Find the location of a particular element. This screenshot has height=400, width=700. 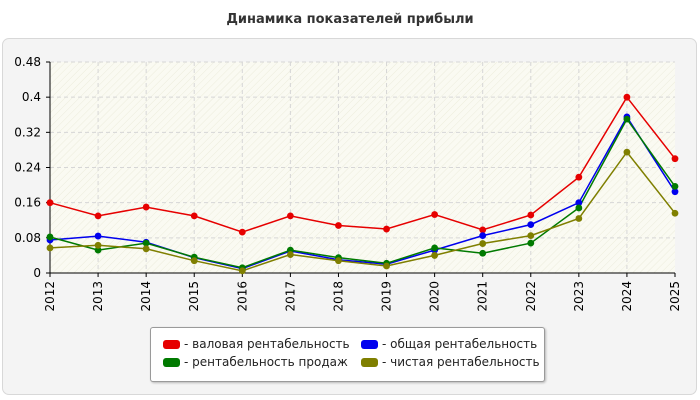

x-tick-label: 2012 is located at coordinates (50, 296).